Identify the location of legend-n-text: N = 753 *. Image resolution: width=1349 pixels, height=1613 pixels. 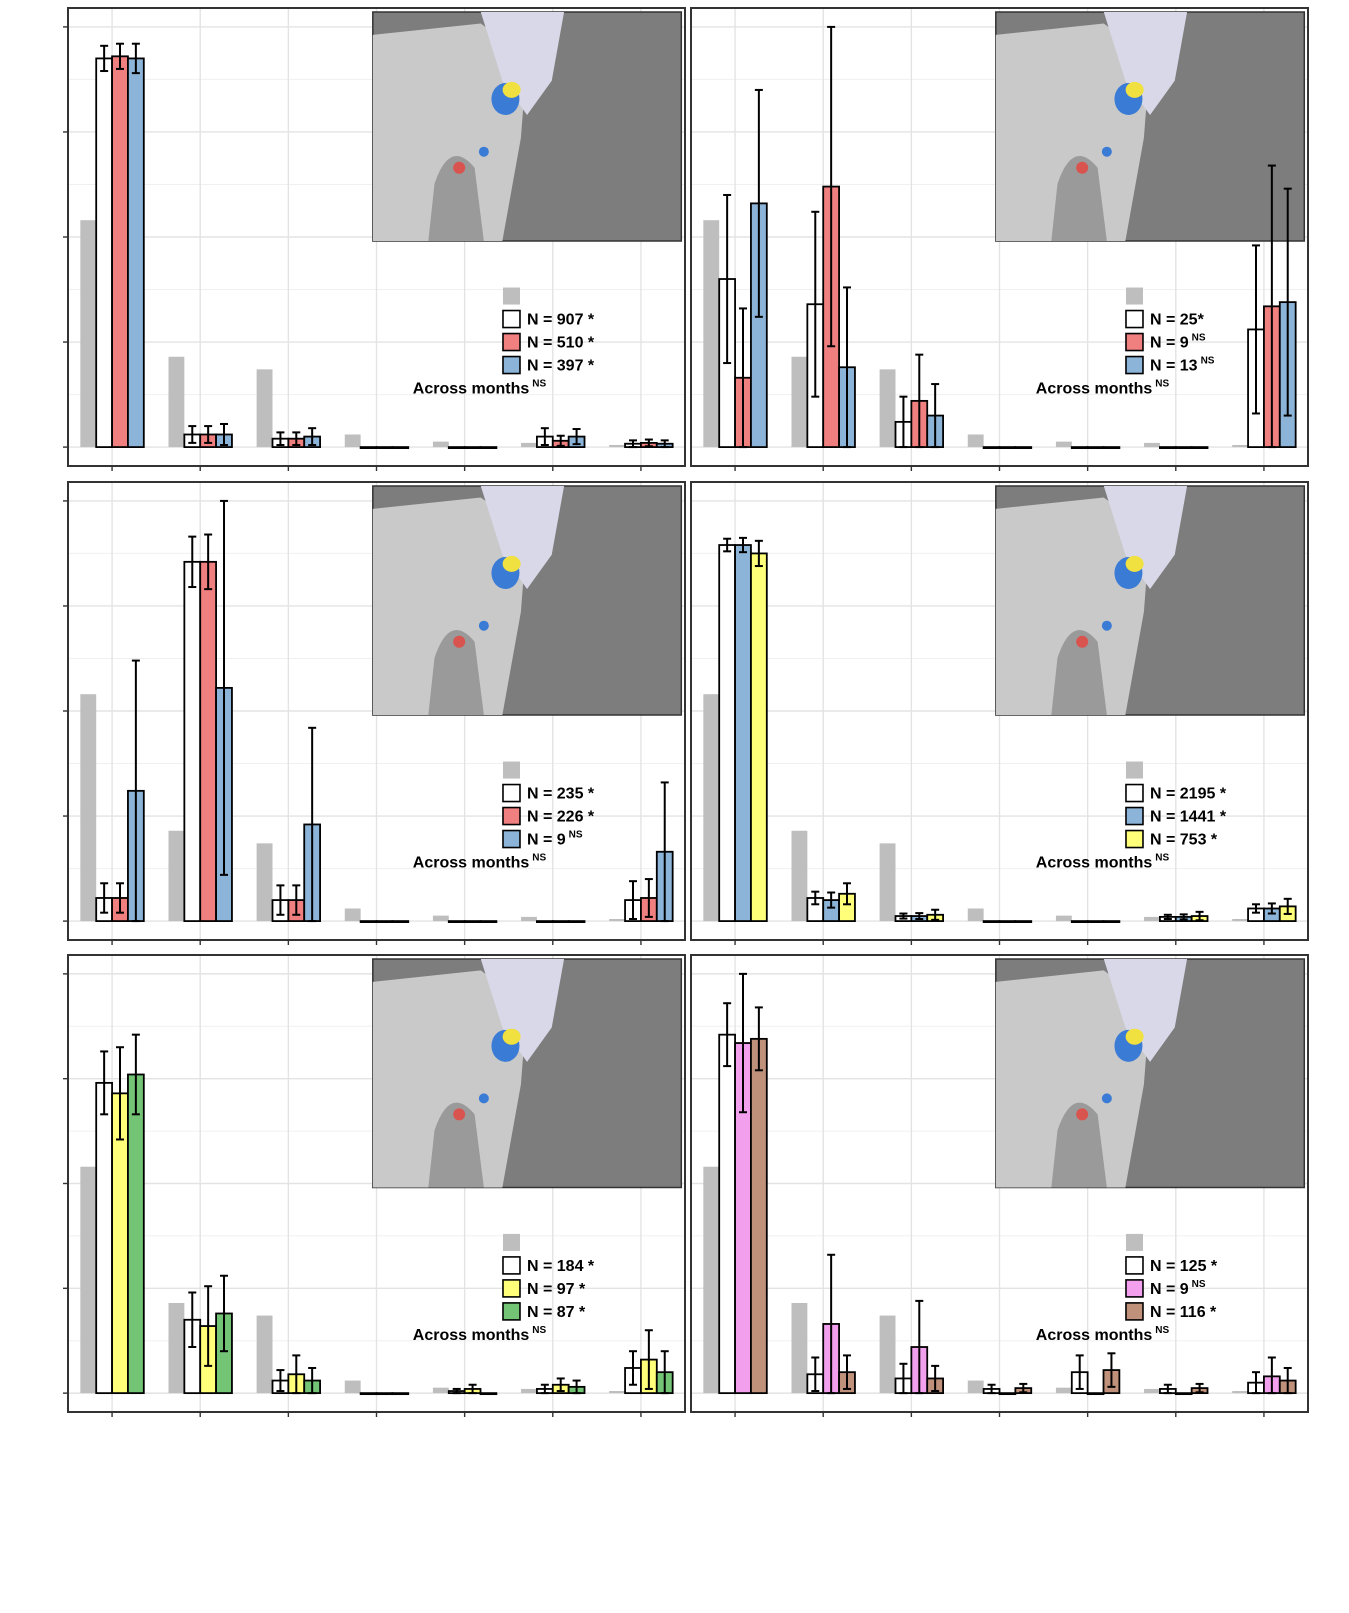
(1184, 840).